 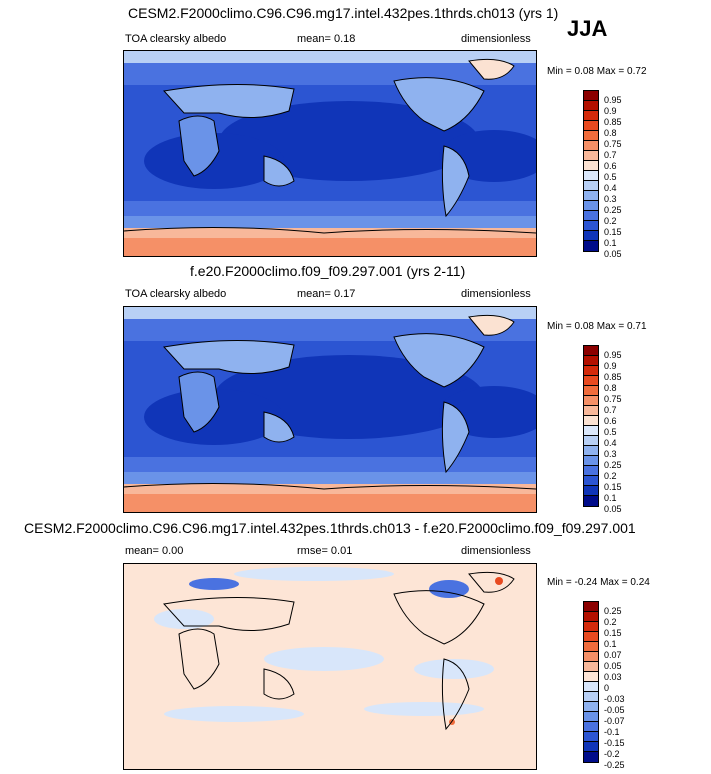 I want to click on cbar2-tick: 0.9, so click(x=610, y=366).